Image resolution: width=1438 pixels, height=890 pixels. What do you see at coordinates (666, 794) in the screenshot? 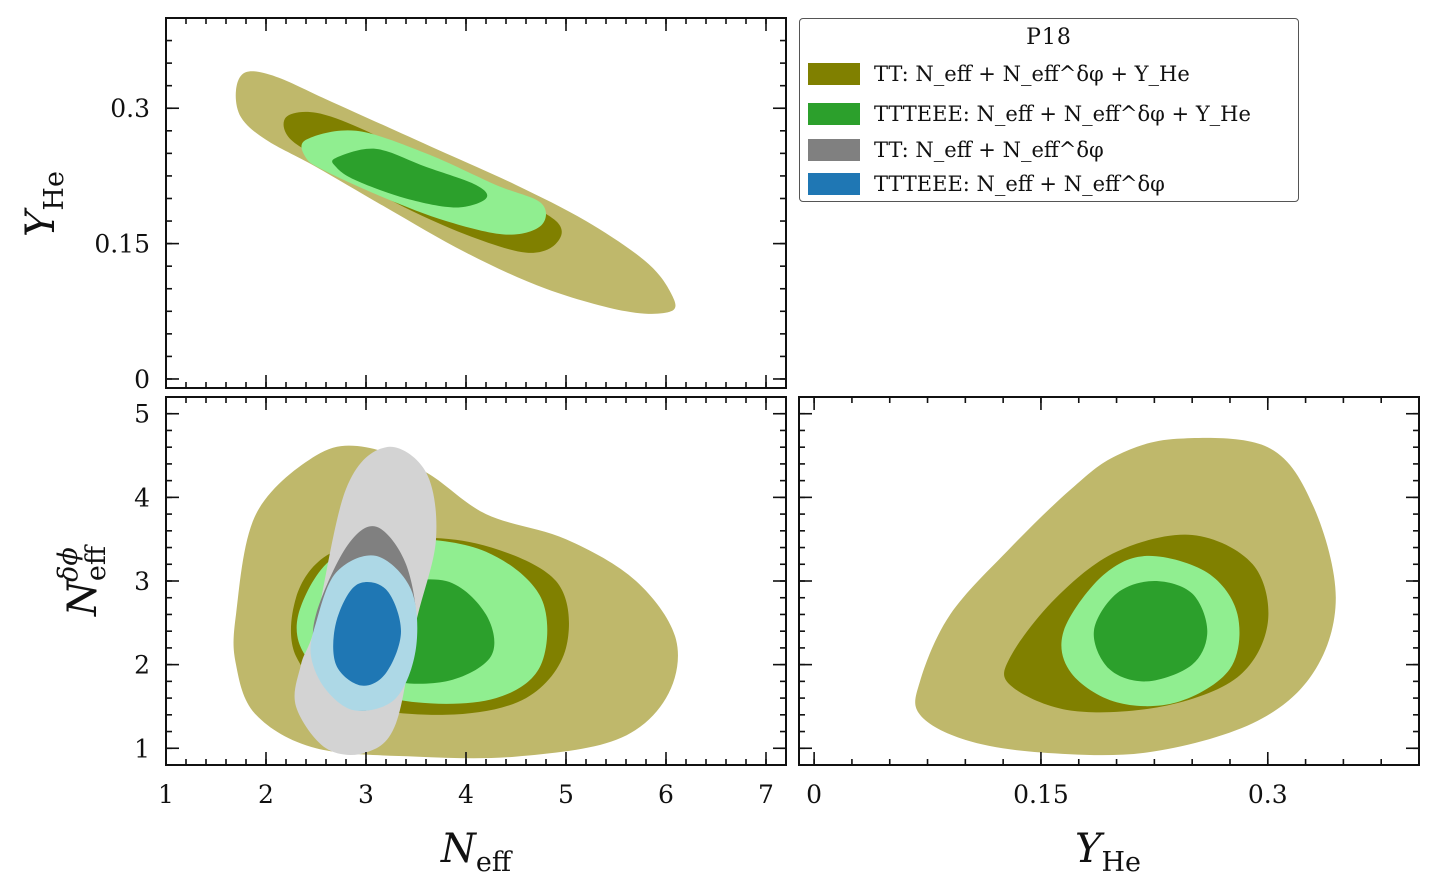
I see `x-tick-label: 6` at bounding box center [666, 794].